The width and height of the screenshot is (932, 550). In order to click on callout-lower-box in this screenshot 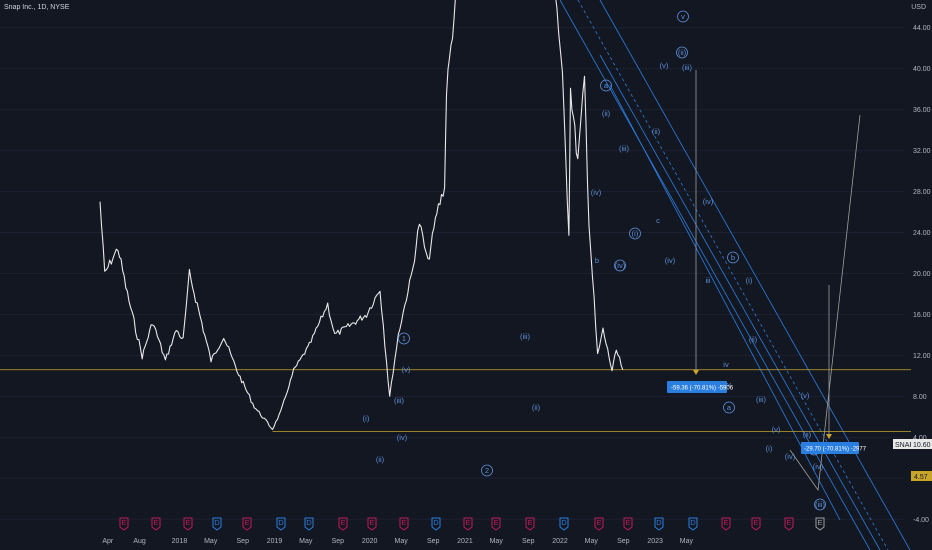, I will do `click(830, 448)`.